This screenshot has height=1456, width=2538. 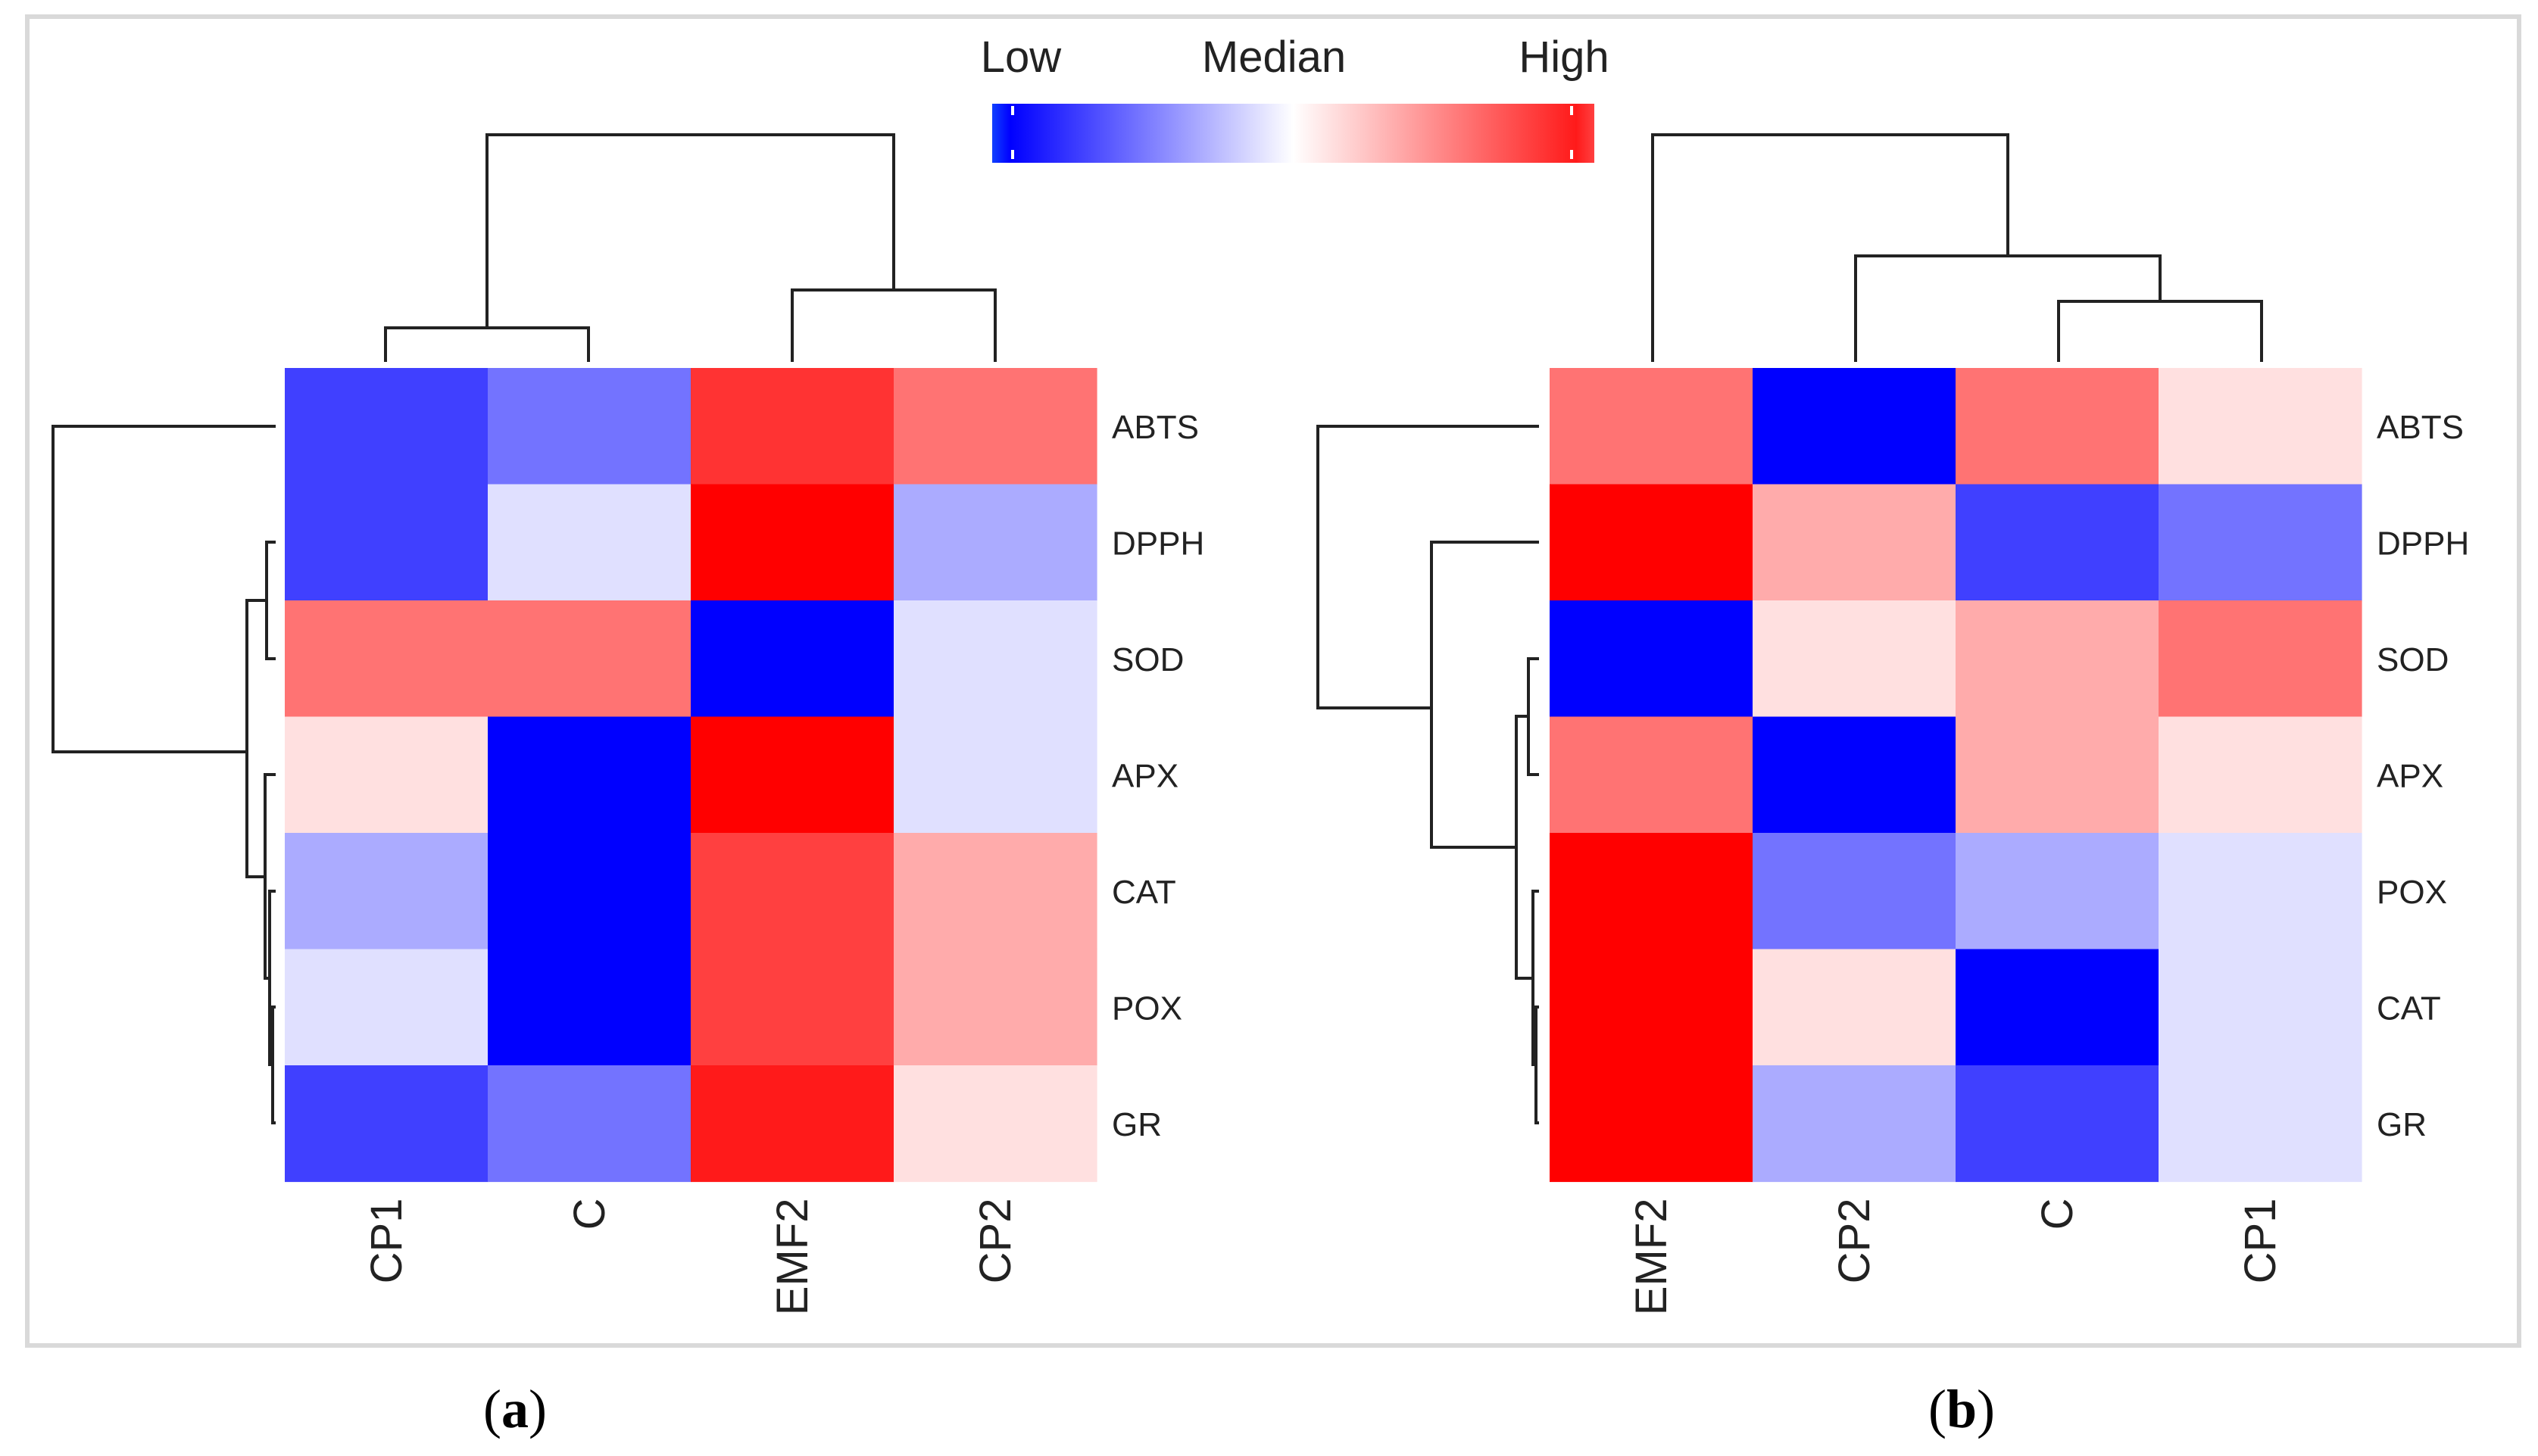 I want to click on col-dendro-b-root, so click(x=1830, y=247).